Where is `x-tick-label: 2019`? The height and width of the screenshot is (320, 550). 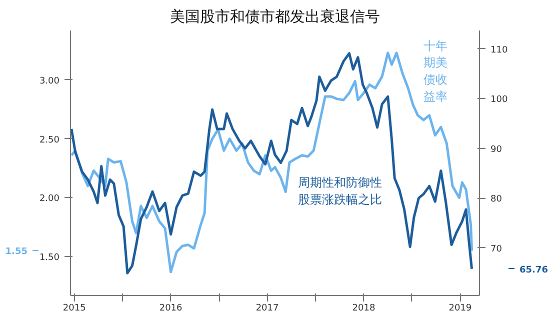 x-tick-label: 2019 is located at coordinates (460, 309).